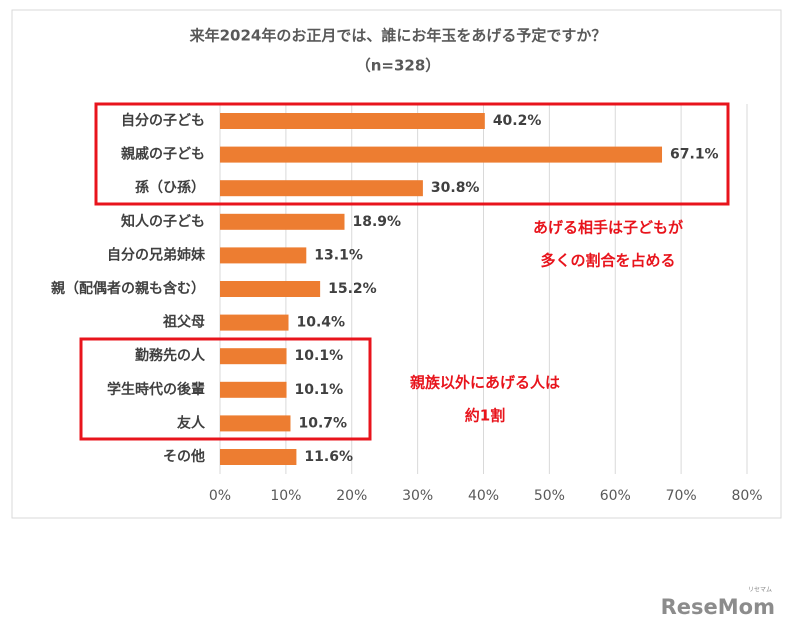 This screenshot has height=630, width=793. What do you see at coordinates (760, 590) in the screenshot?
I see `logo-sub: リセマム` at bounding box center [760, 590].